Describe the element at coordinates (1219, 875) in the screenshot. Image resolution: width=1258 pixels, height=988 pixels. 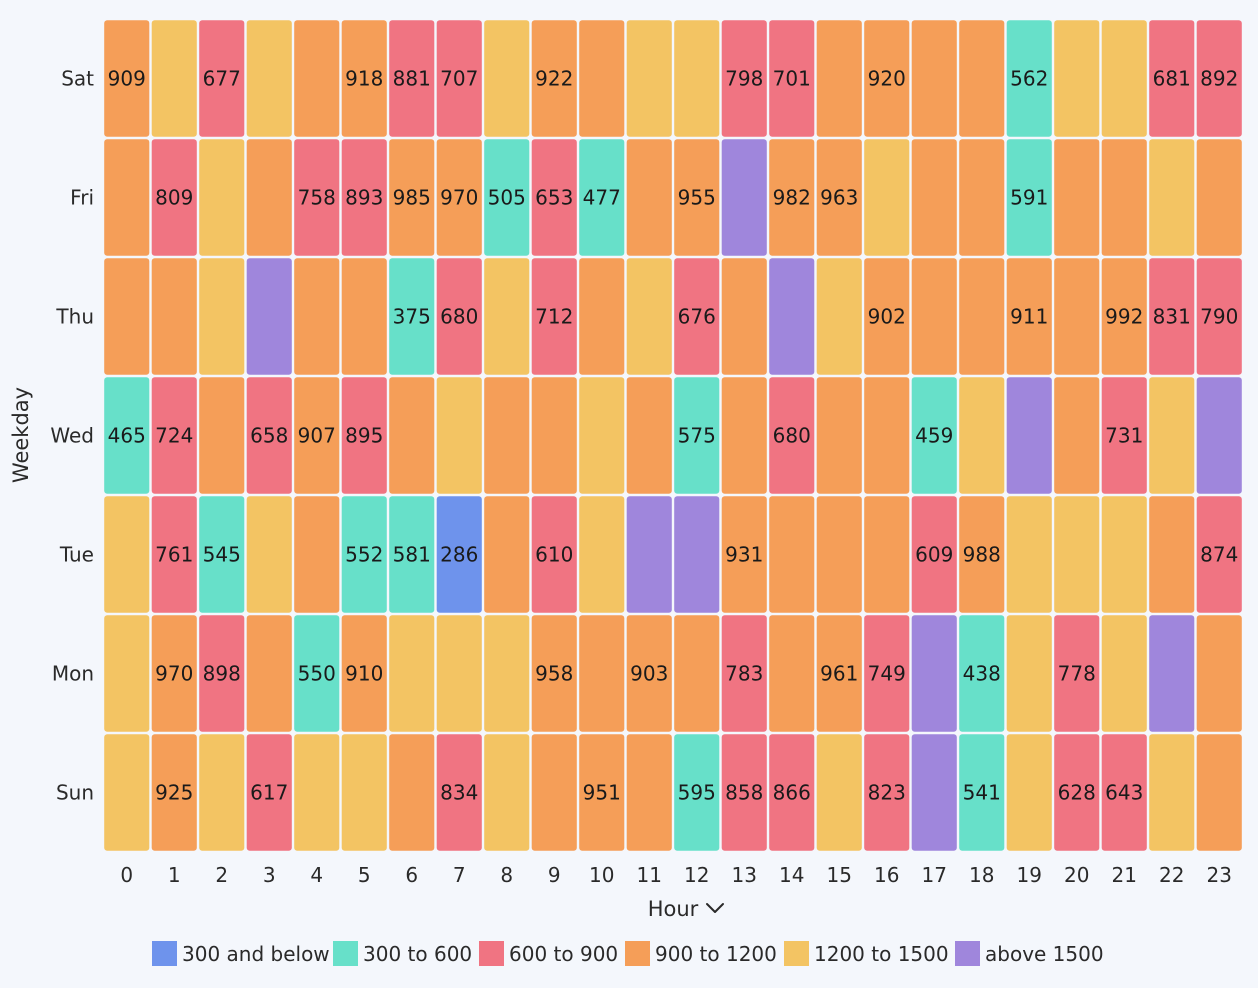
I see `x-tick-label: 23` at that location.